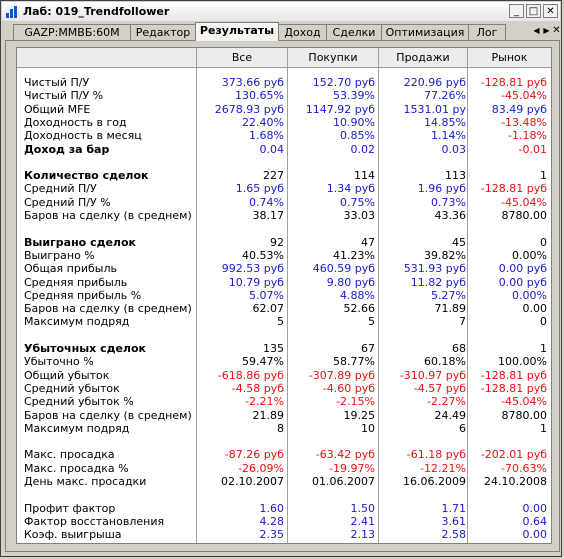  What do you see at coordinates (277, 242) in the screenshot?
I see `cell-all: 92` at bounding box center [277, 242].